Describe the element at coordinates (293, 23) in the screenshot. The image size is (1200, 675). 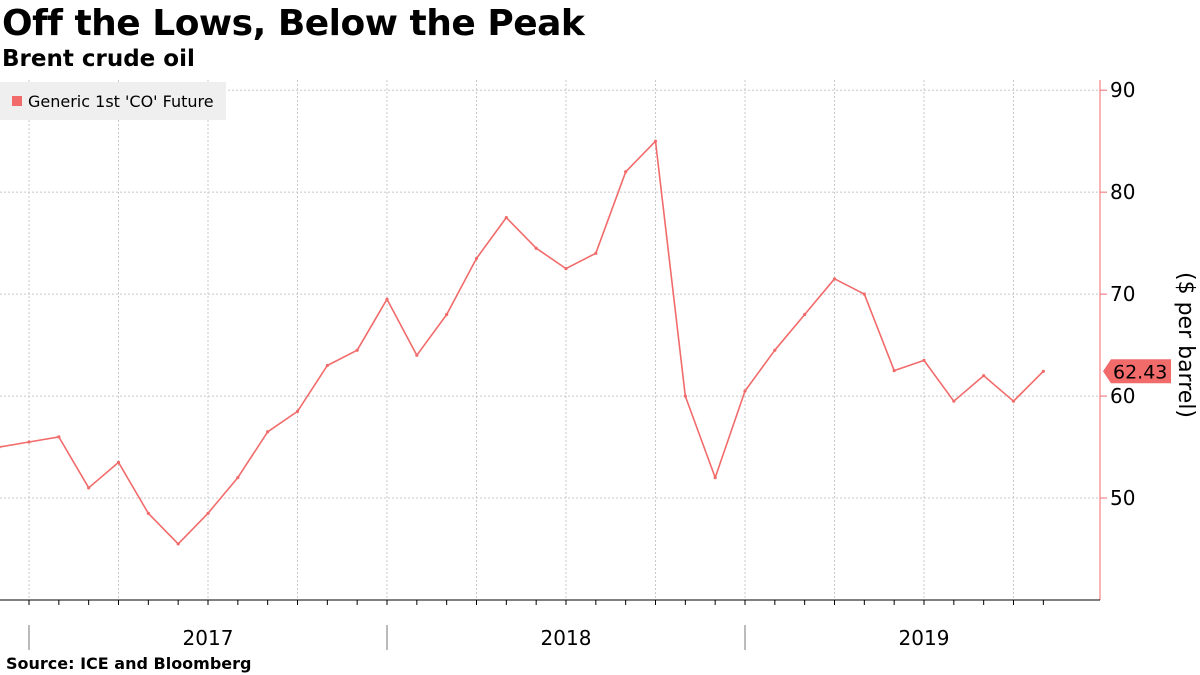
I see `chart-title: Off the Lows, Below the Peak` at that location.